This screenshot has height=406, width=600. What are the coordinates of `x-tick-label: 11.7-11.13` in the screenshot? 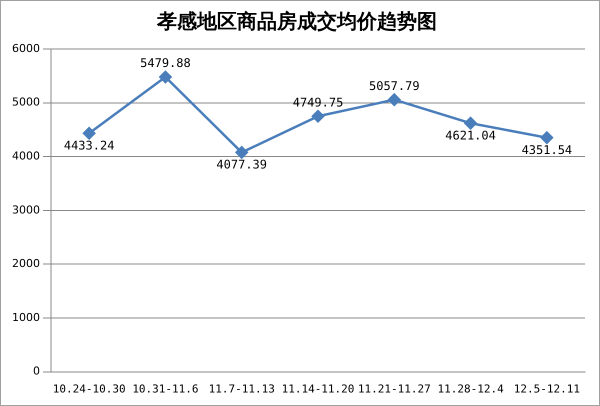 It's located at (241, 389).